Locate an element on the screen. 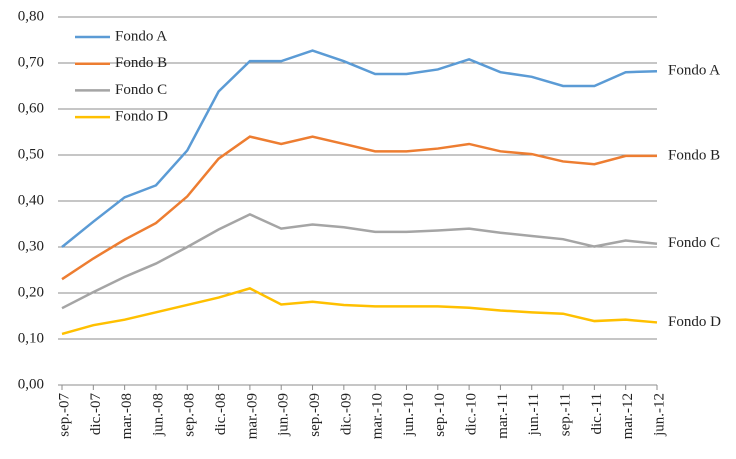 The image size is (736, 459). x-tick-label: jun.-08 is located at coordinates (158, 415).